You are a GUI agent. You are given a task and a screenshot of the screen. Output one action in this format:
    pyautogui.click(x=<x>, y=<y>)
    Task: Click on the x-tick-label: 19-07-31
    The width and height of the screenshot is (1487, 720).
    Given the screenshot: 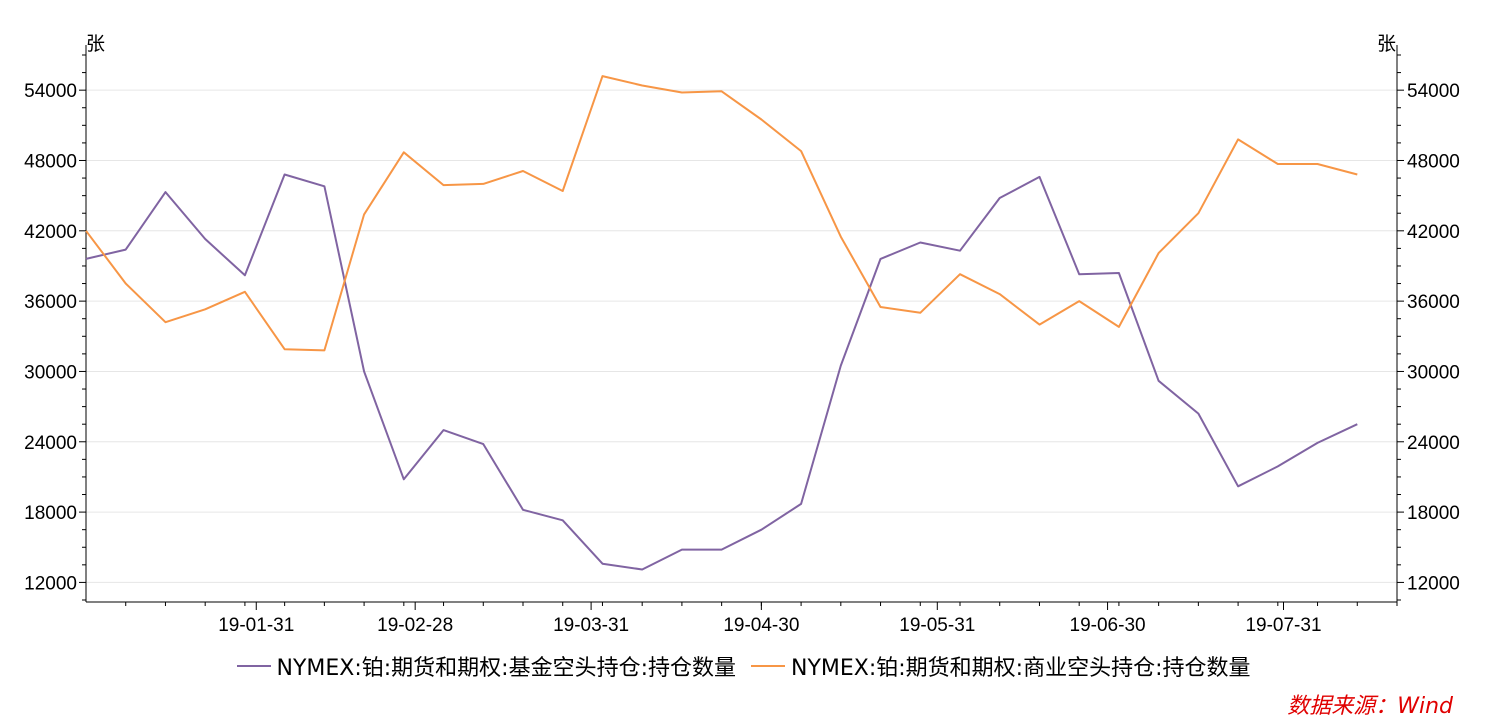 What is the action you would take?
    pyautogui.click(x=1283, y=625)
    